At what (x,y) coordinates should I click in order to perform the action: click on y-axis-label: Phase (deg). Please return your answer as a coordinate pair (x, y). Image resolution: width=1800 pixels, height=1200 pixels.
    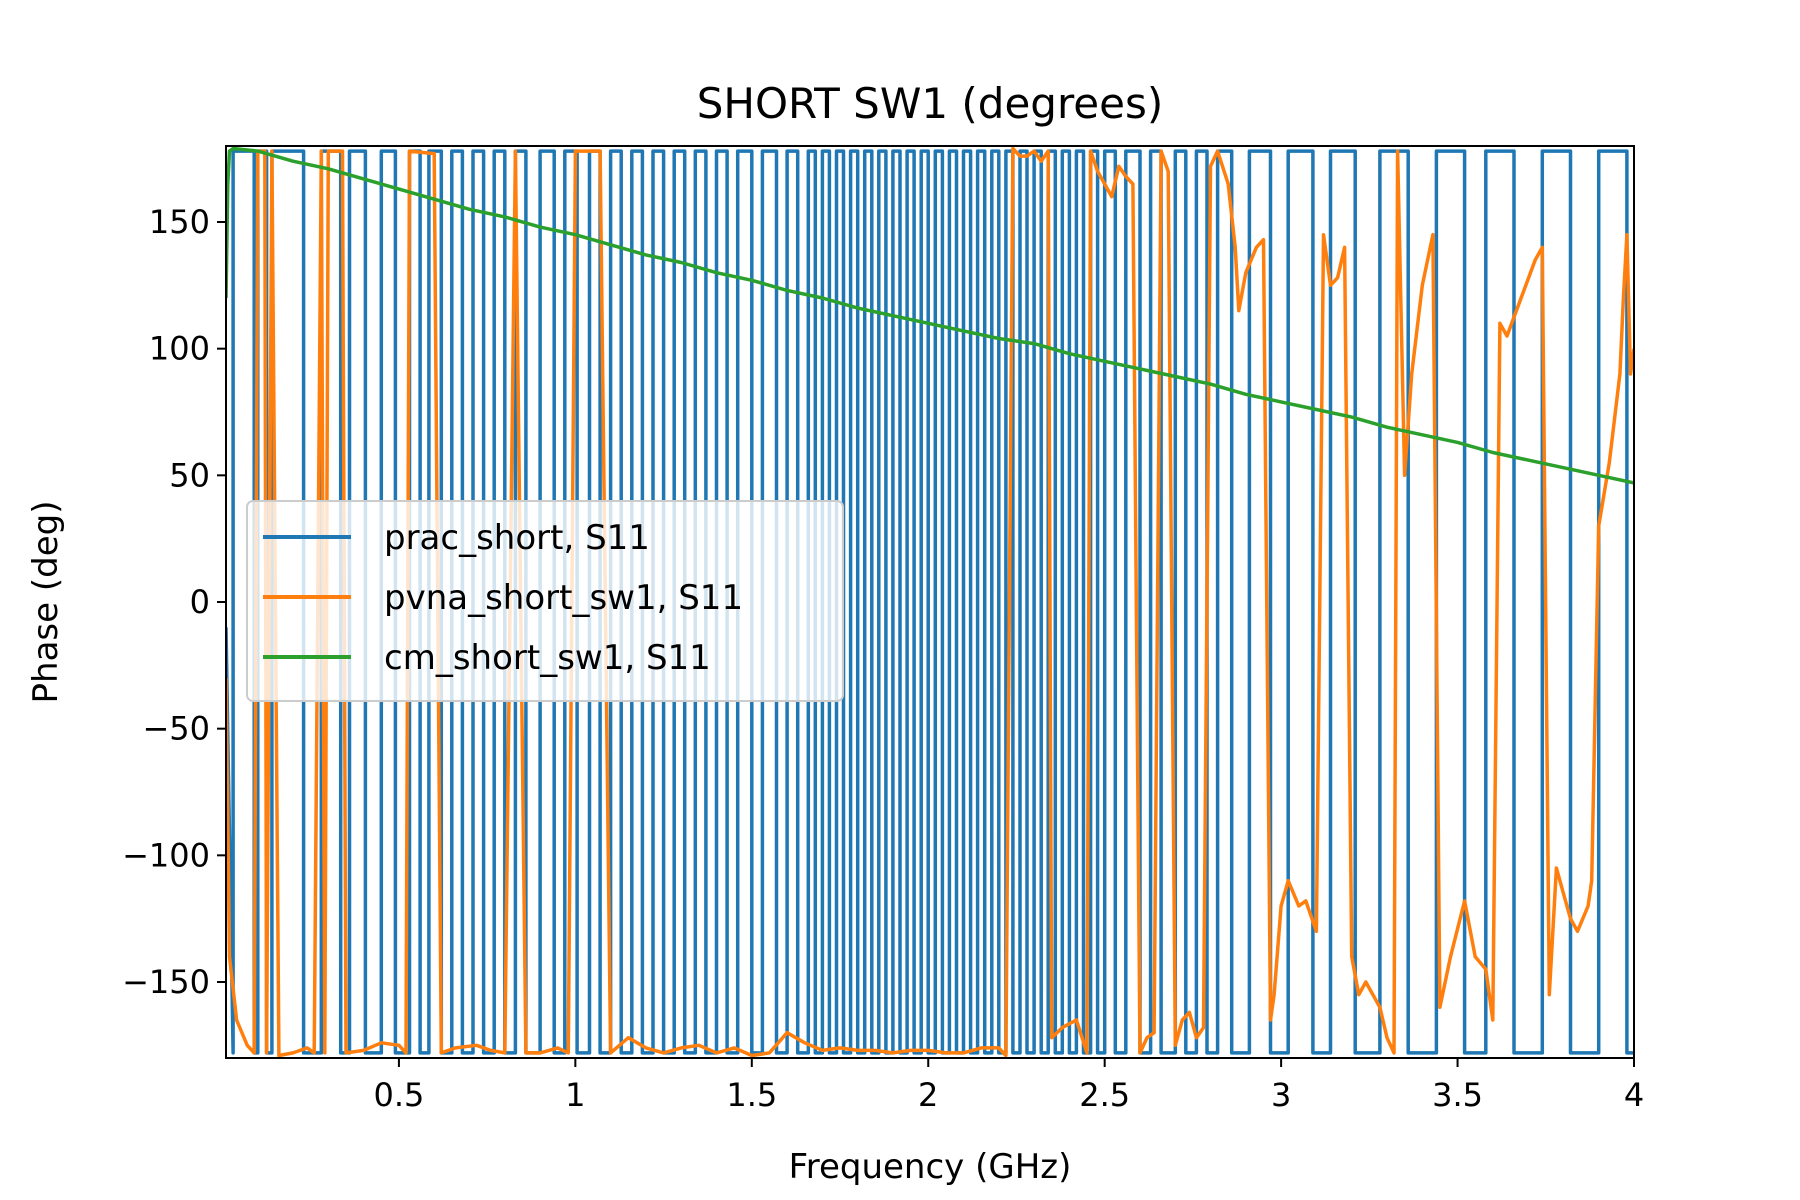
    Looking at the image, I should click on (46, 602).